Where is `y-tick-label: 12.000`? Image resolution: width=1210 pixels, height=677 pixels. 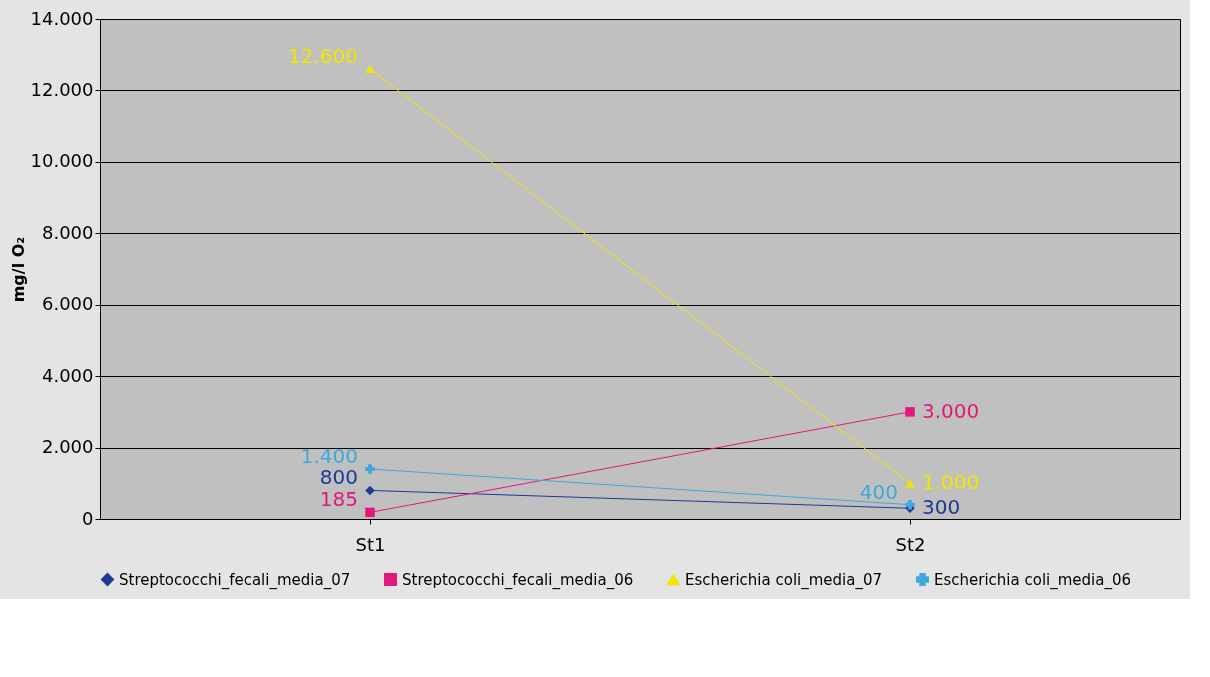 y-tick-label: 12.000 is located at coordinates (62, 89).